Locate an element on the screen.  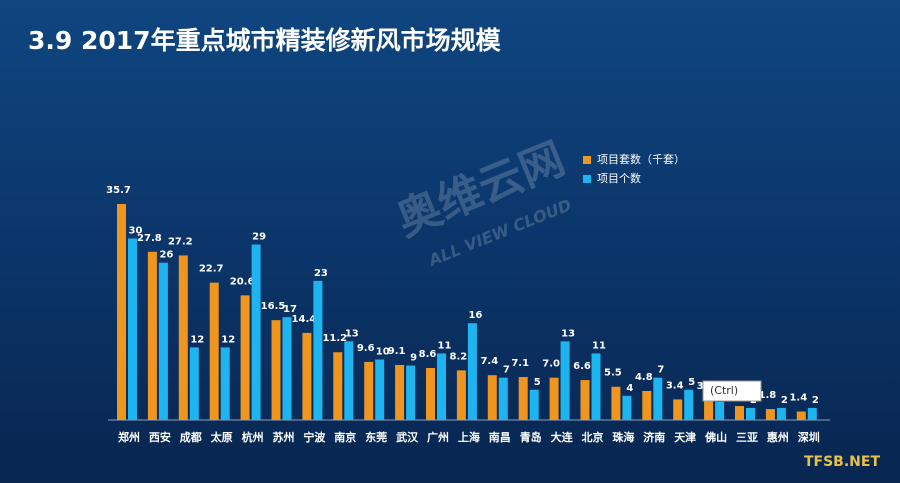
site-mark: TFSB.NET is located at coordinates (842, 462).